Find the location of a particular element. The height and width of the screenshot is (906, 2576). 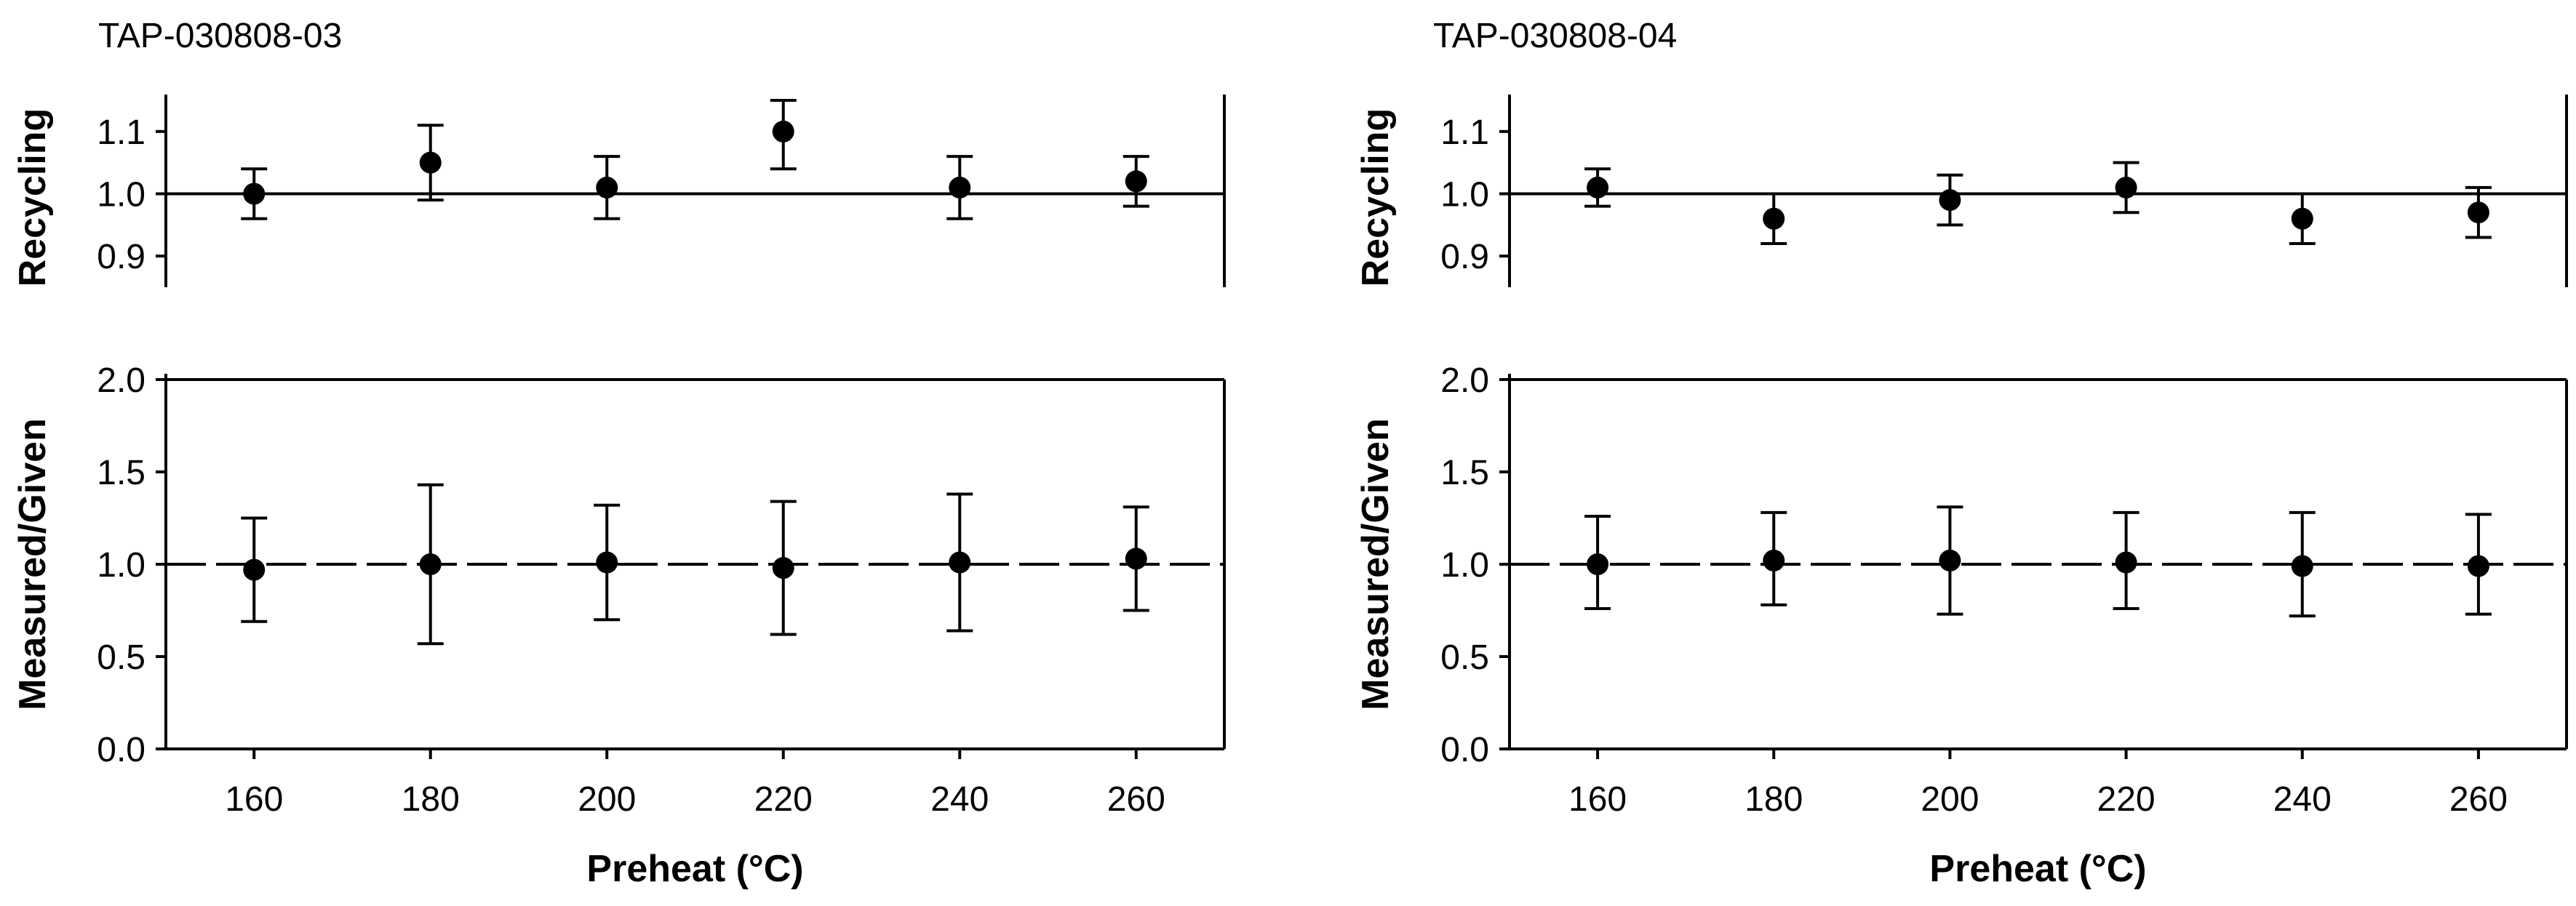

panel-title: TAP-030808-04 is located at coordinates (1555, 36).